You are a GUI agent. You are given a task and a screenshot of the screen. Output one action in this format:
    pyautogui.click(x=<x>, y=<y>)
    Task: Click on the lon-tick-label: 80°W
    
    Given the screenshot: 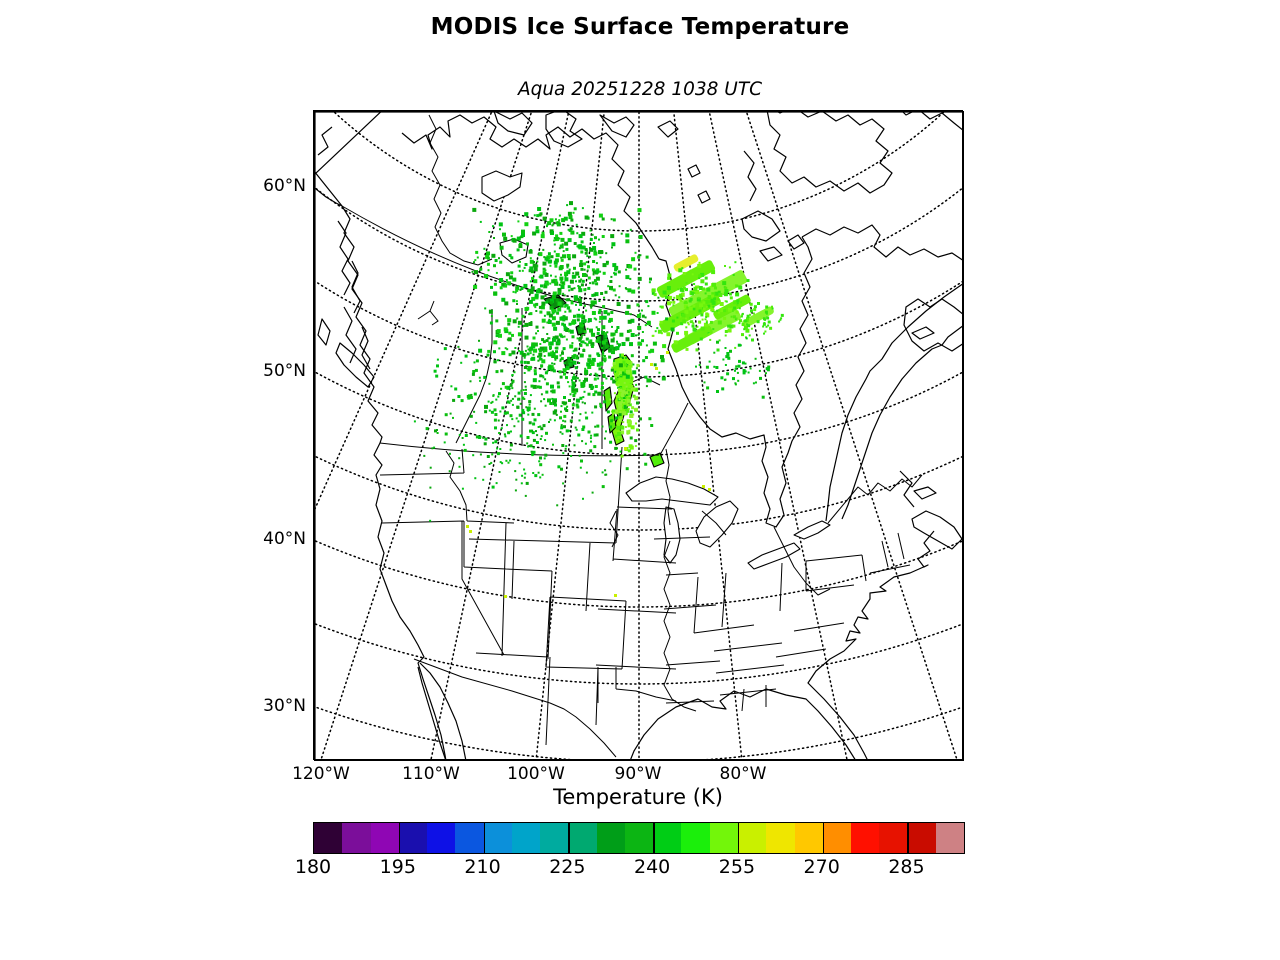 What is the action you would take?
    pyautogui.click(x=743, y=774)
    